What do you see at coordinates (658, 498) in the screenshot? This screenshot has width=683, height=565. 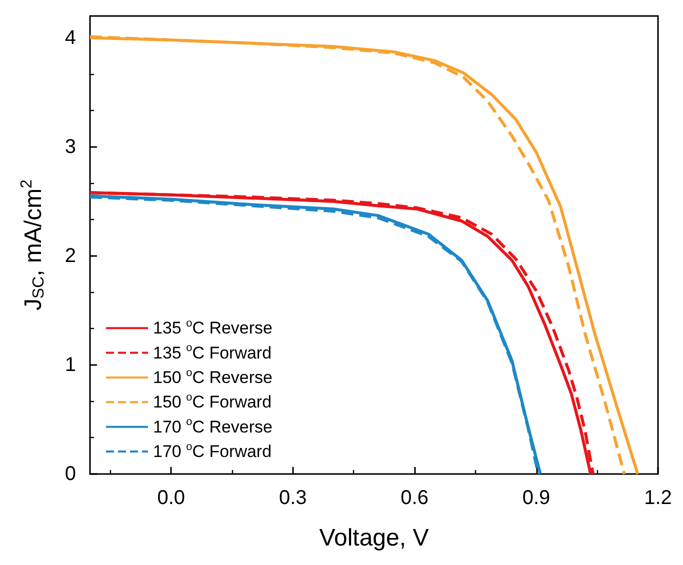 I see `x-tick-label: 1.2` at bounding box center [658, 498].